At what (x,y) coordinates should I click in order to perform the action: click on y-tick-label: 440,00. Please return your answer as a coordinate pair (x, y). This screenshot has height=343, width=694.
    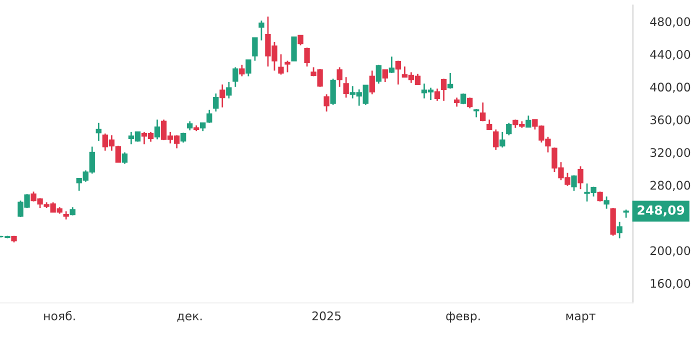
    Looking at the image, I should click on (670, 55).